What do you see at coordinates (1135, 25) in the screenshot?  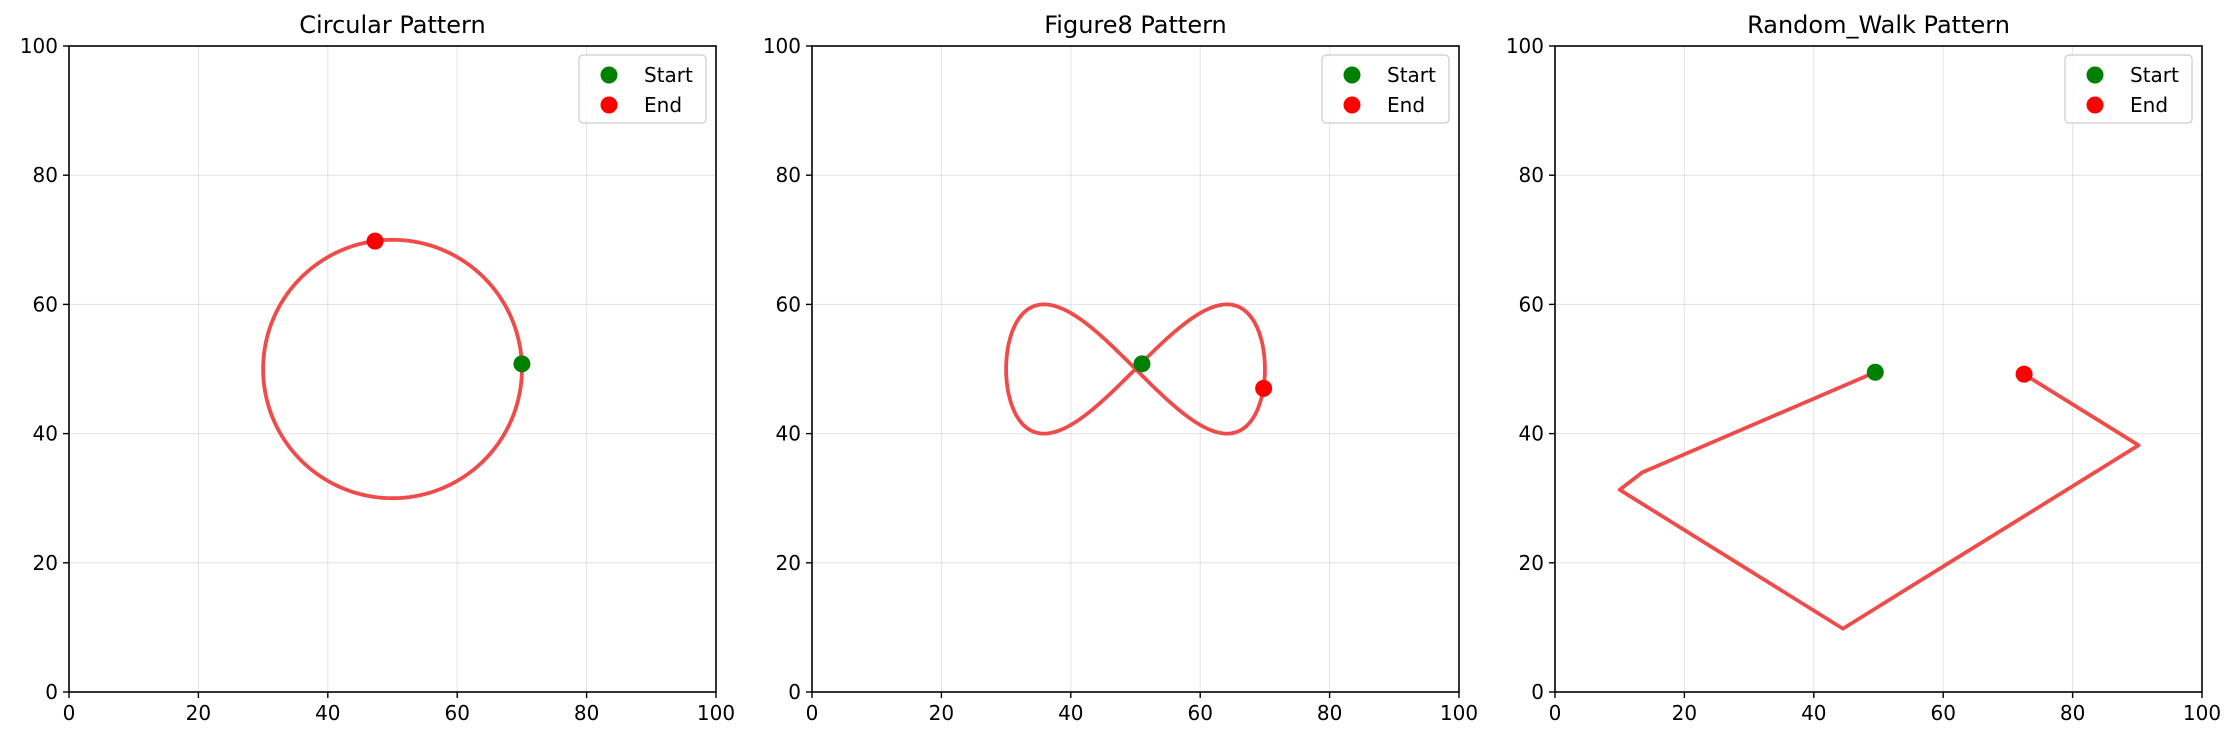 I see `chart-title: Figure8 Pattern` at bounding box center [1135, 25].